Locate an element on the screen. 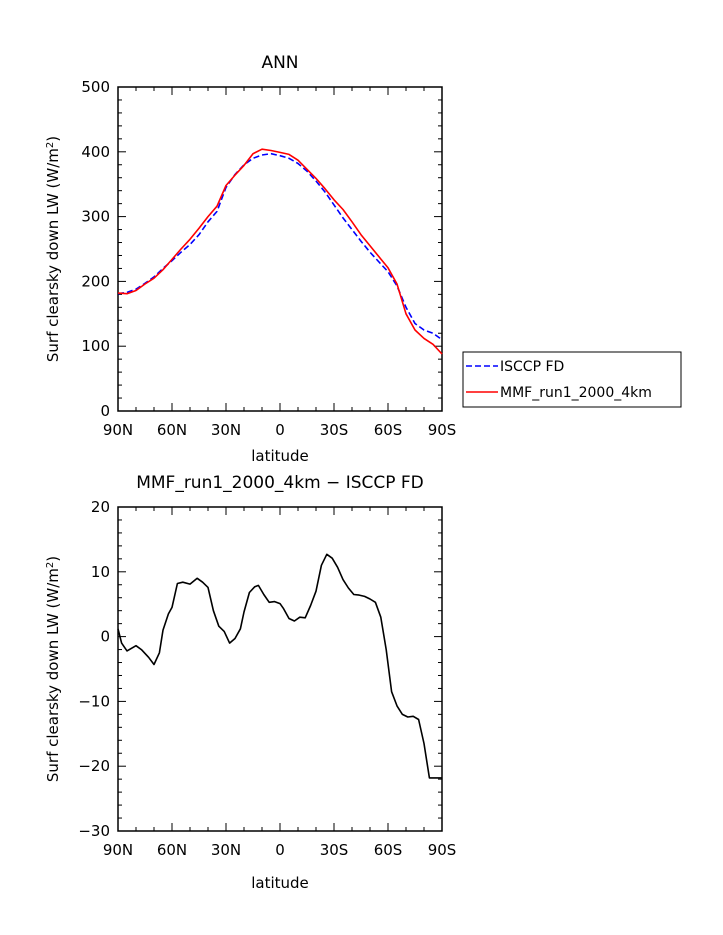 This screenshot has height=935, width=723. legend-box is located at coordinates (572, 379).